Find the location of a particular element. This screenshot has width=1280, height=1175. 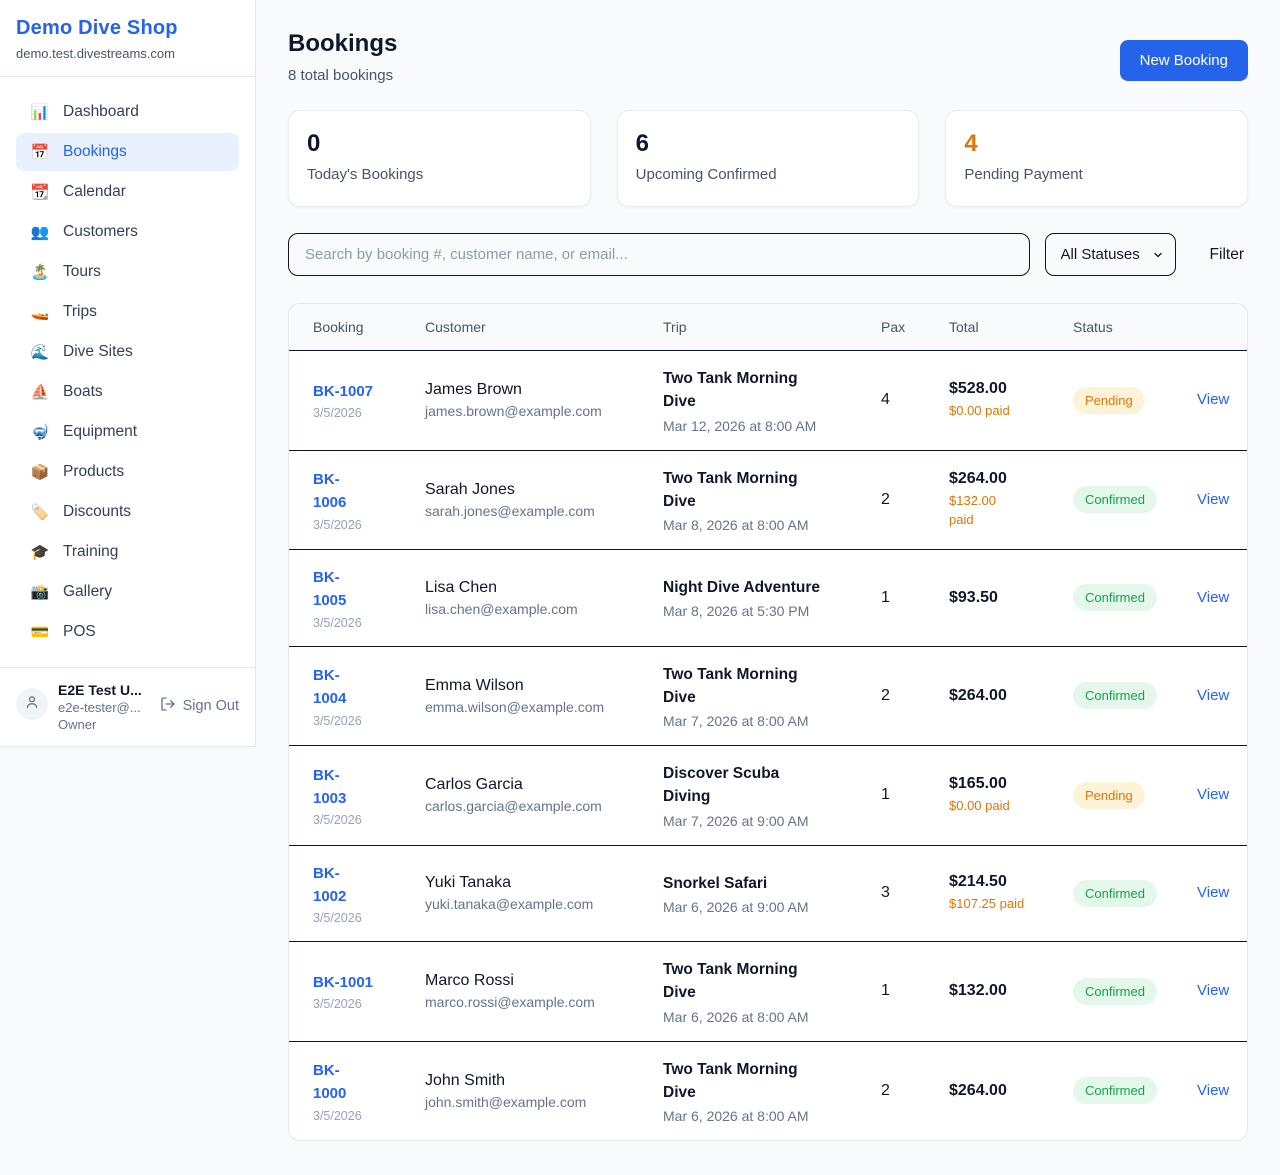

sidebar-item-label: Customers is located at coordinates (100, 231).